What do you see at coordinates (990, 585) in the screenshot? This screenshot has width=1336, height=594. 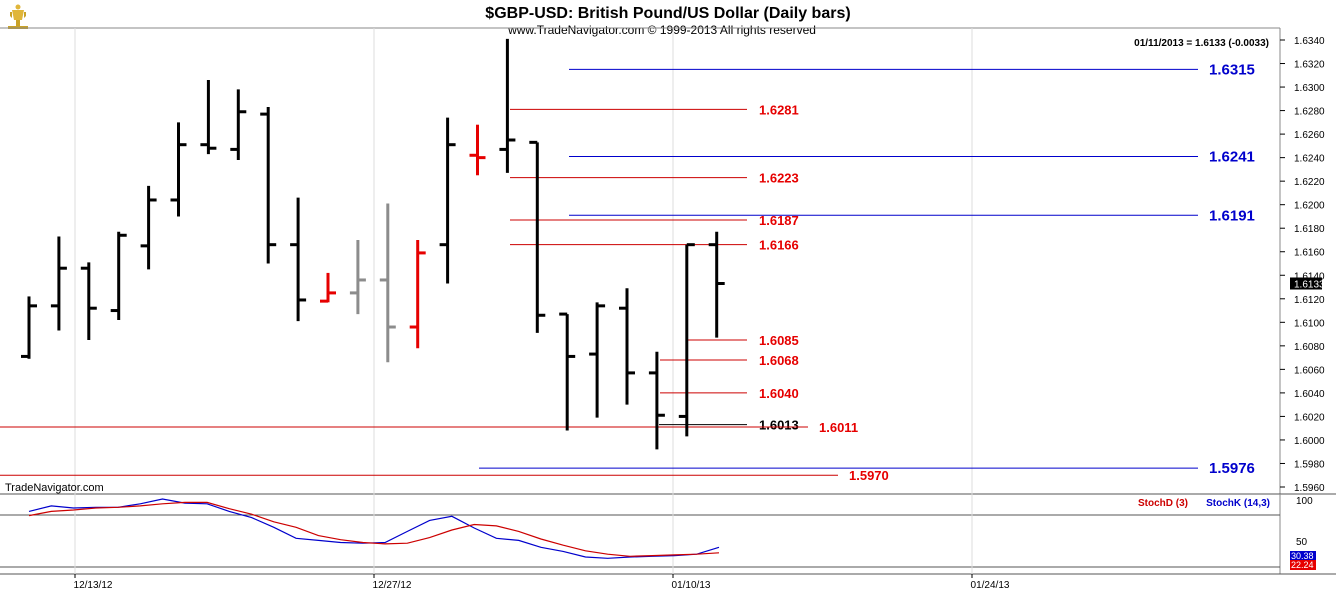 I see `date-tick-label: 01/24/13` at bounding box center [990, 585].